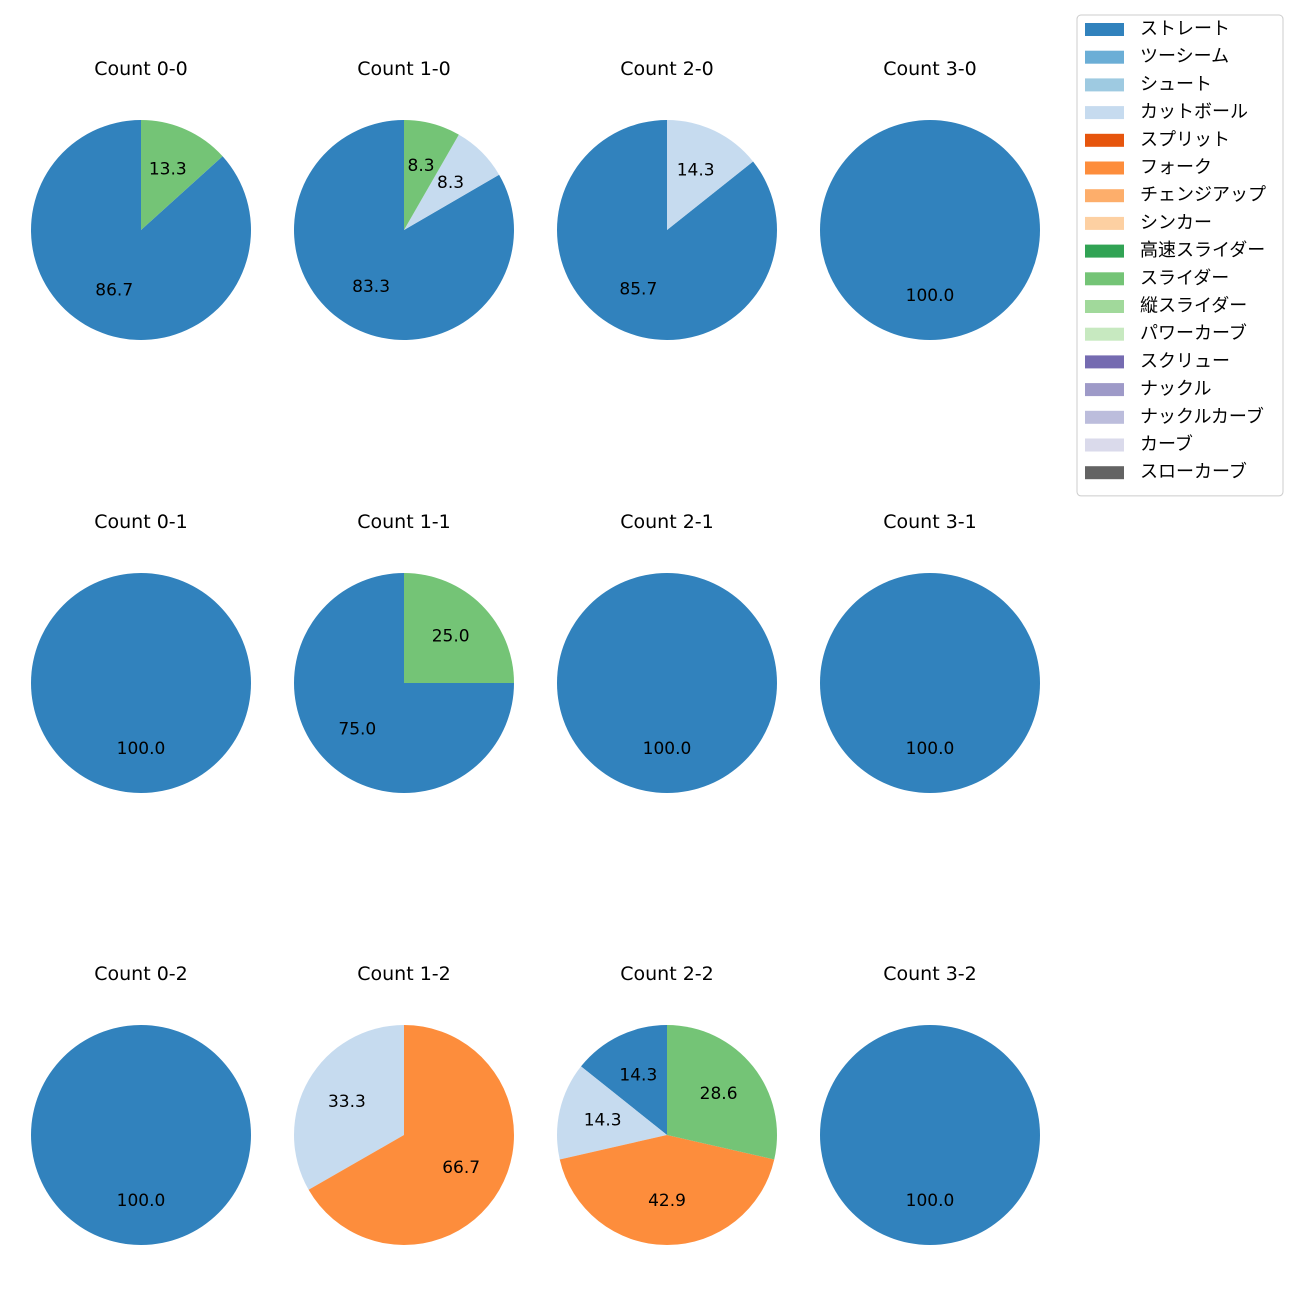 The image size is (1300, 1300). Describe the element at coordinates (667, 1201) in the screenshot. I see `slice-label: 42.9` at that location.